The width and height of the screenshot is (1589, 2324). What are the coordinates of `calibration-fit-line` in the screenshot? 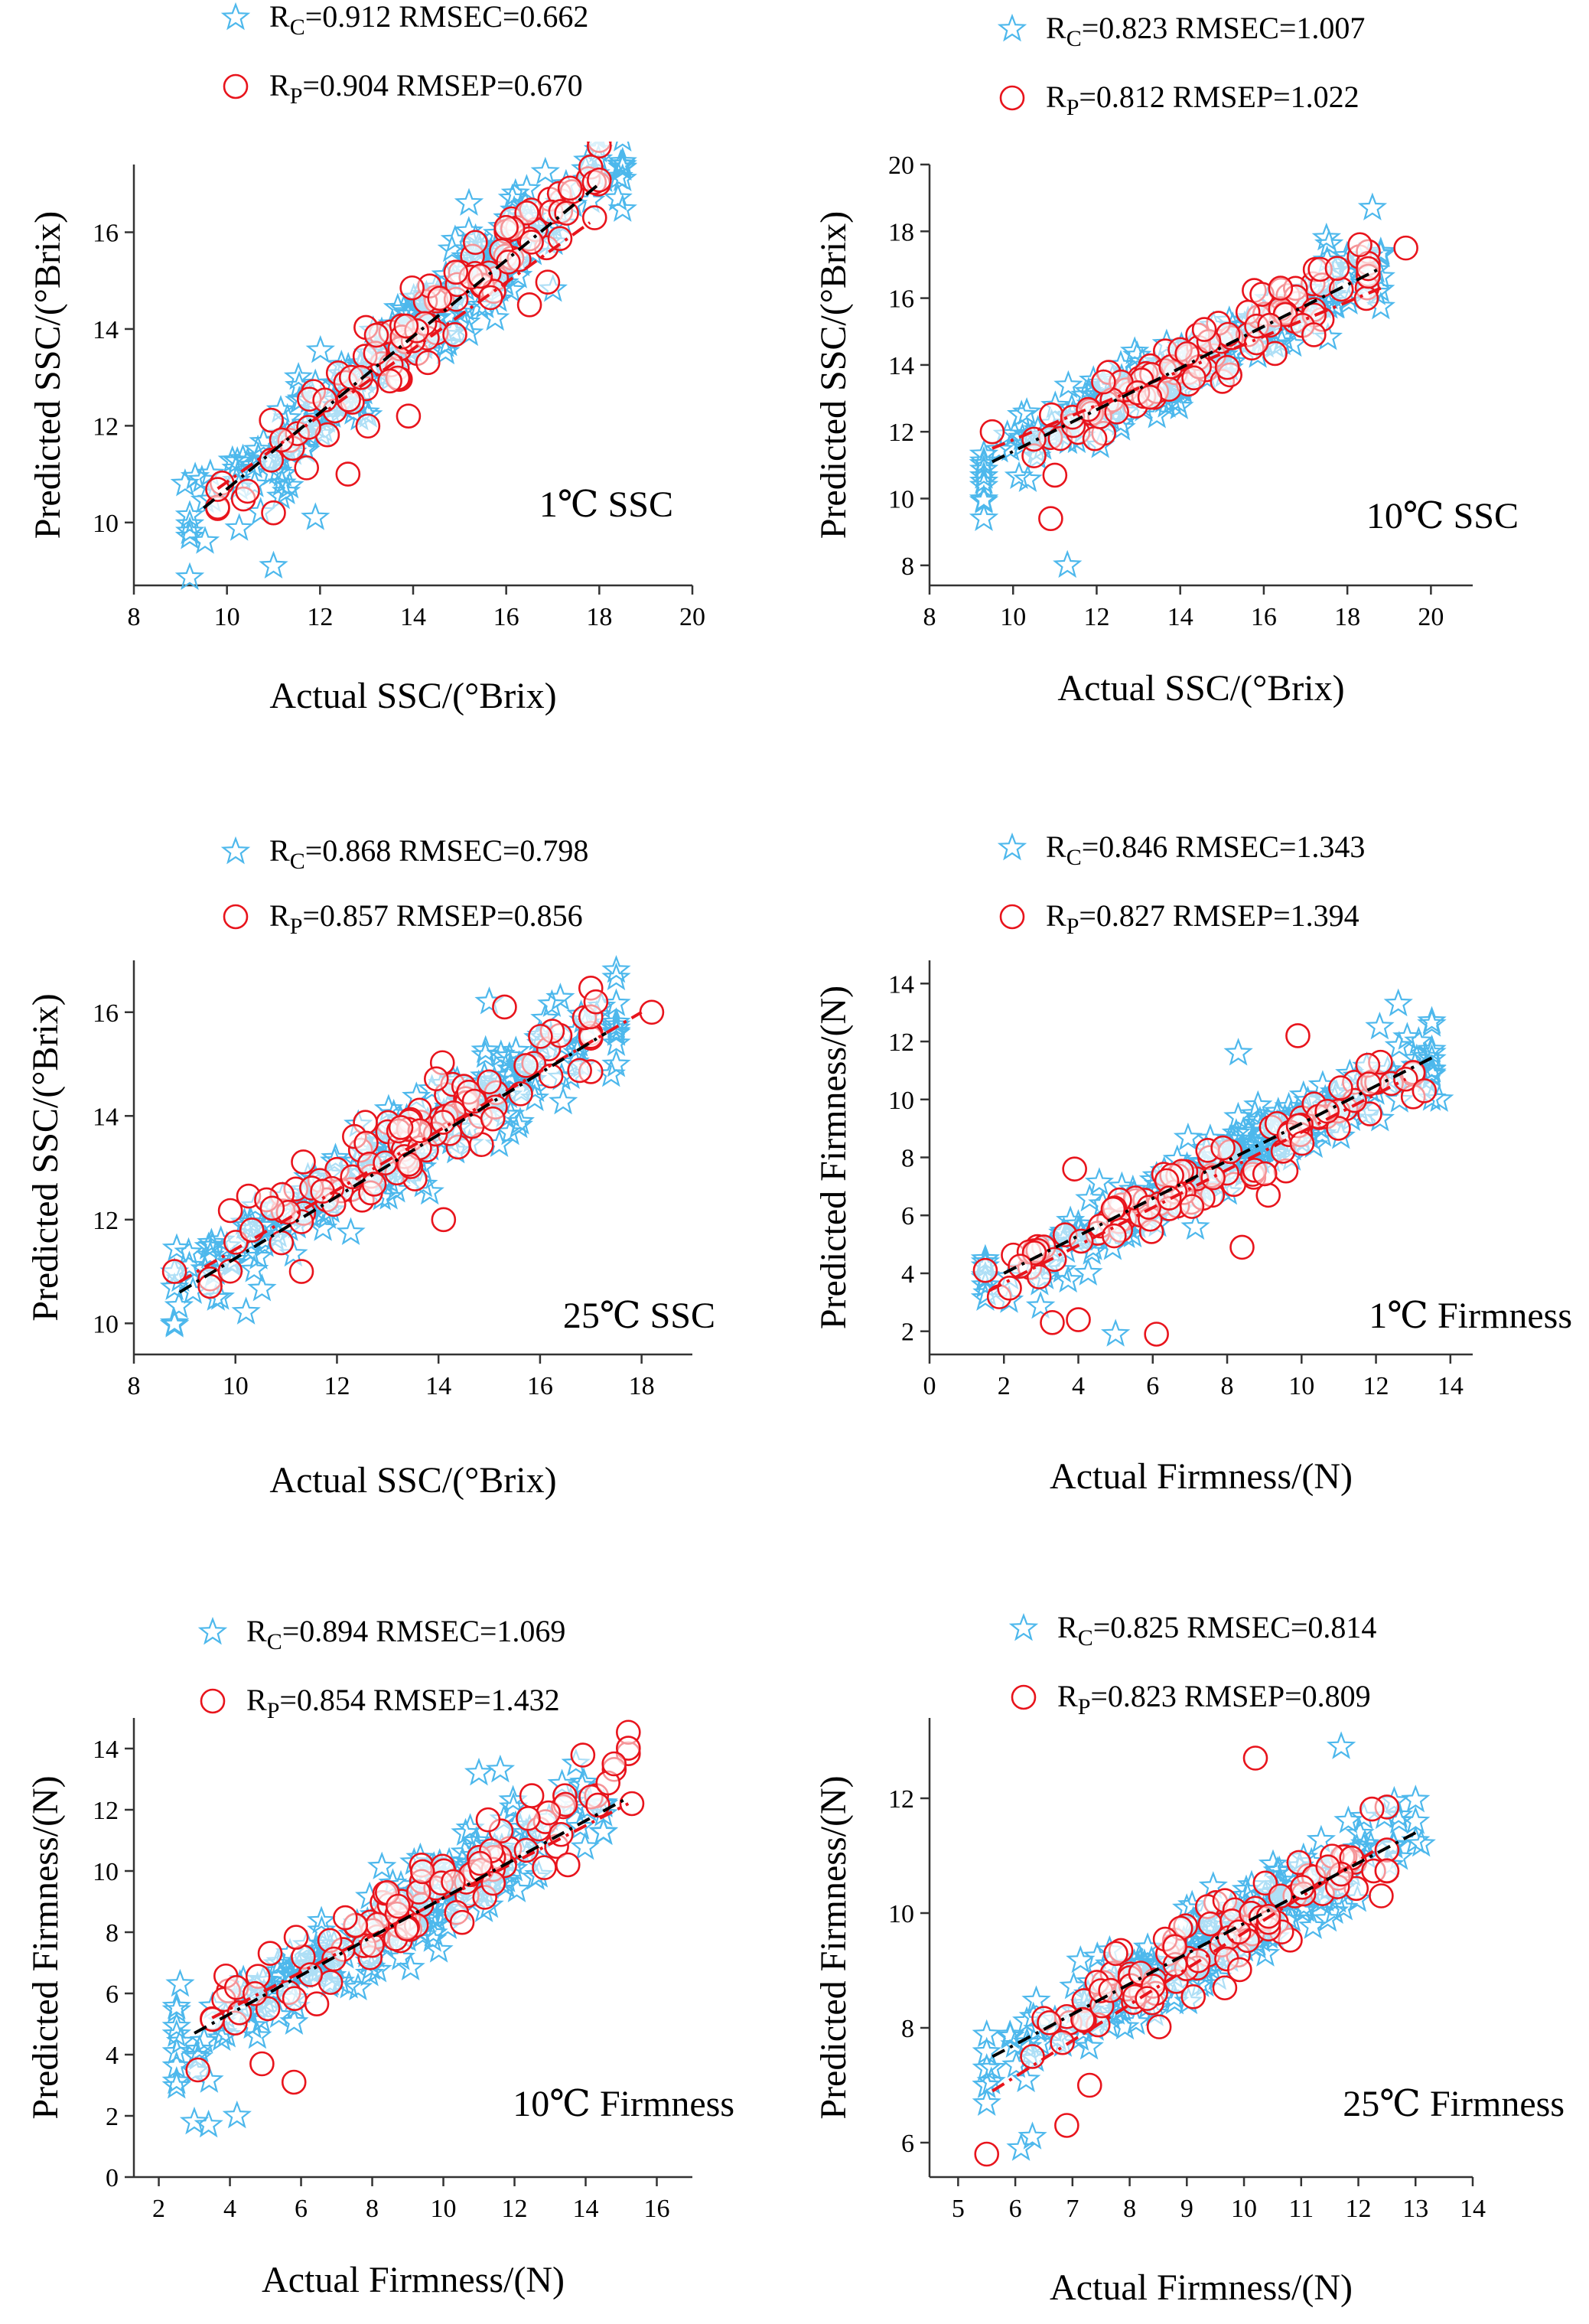 It's located at (412, 1915).